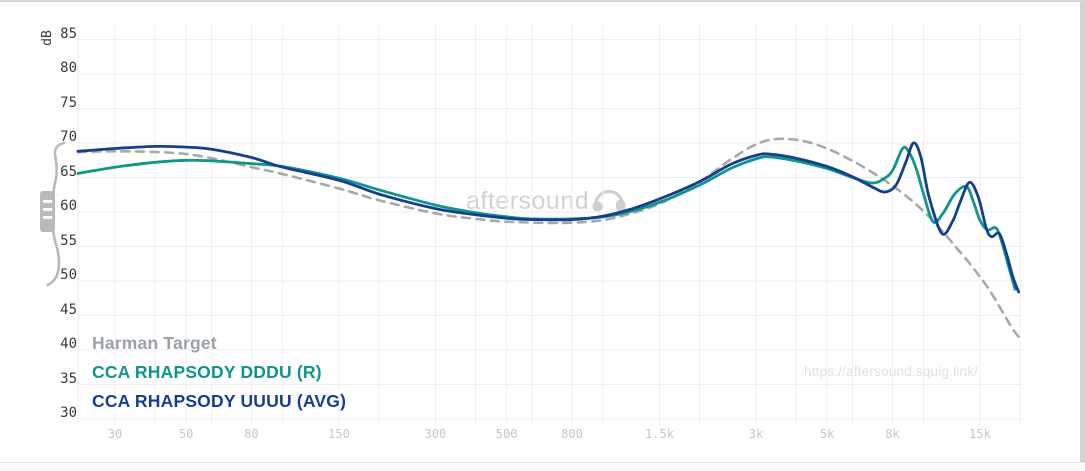 This screenshot has height=471, width=1085. I want to click on watermark: aftersound, so click(546, 201).